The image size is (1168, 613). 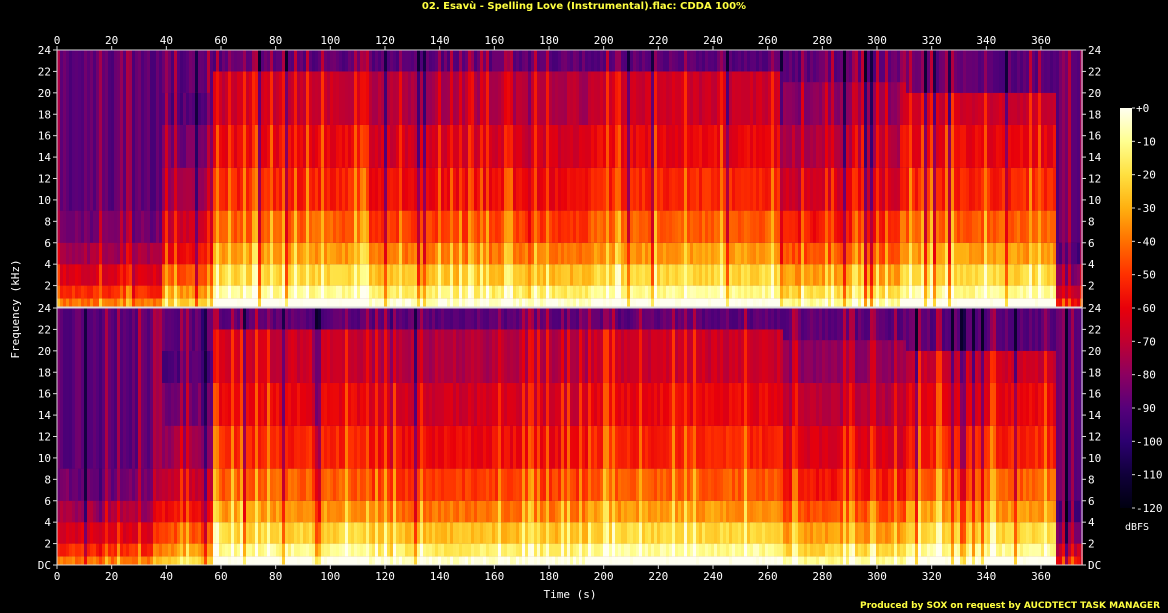 I want to click on x-tick-label-top: 180, so click(x=549, y=40).